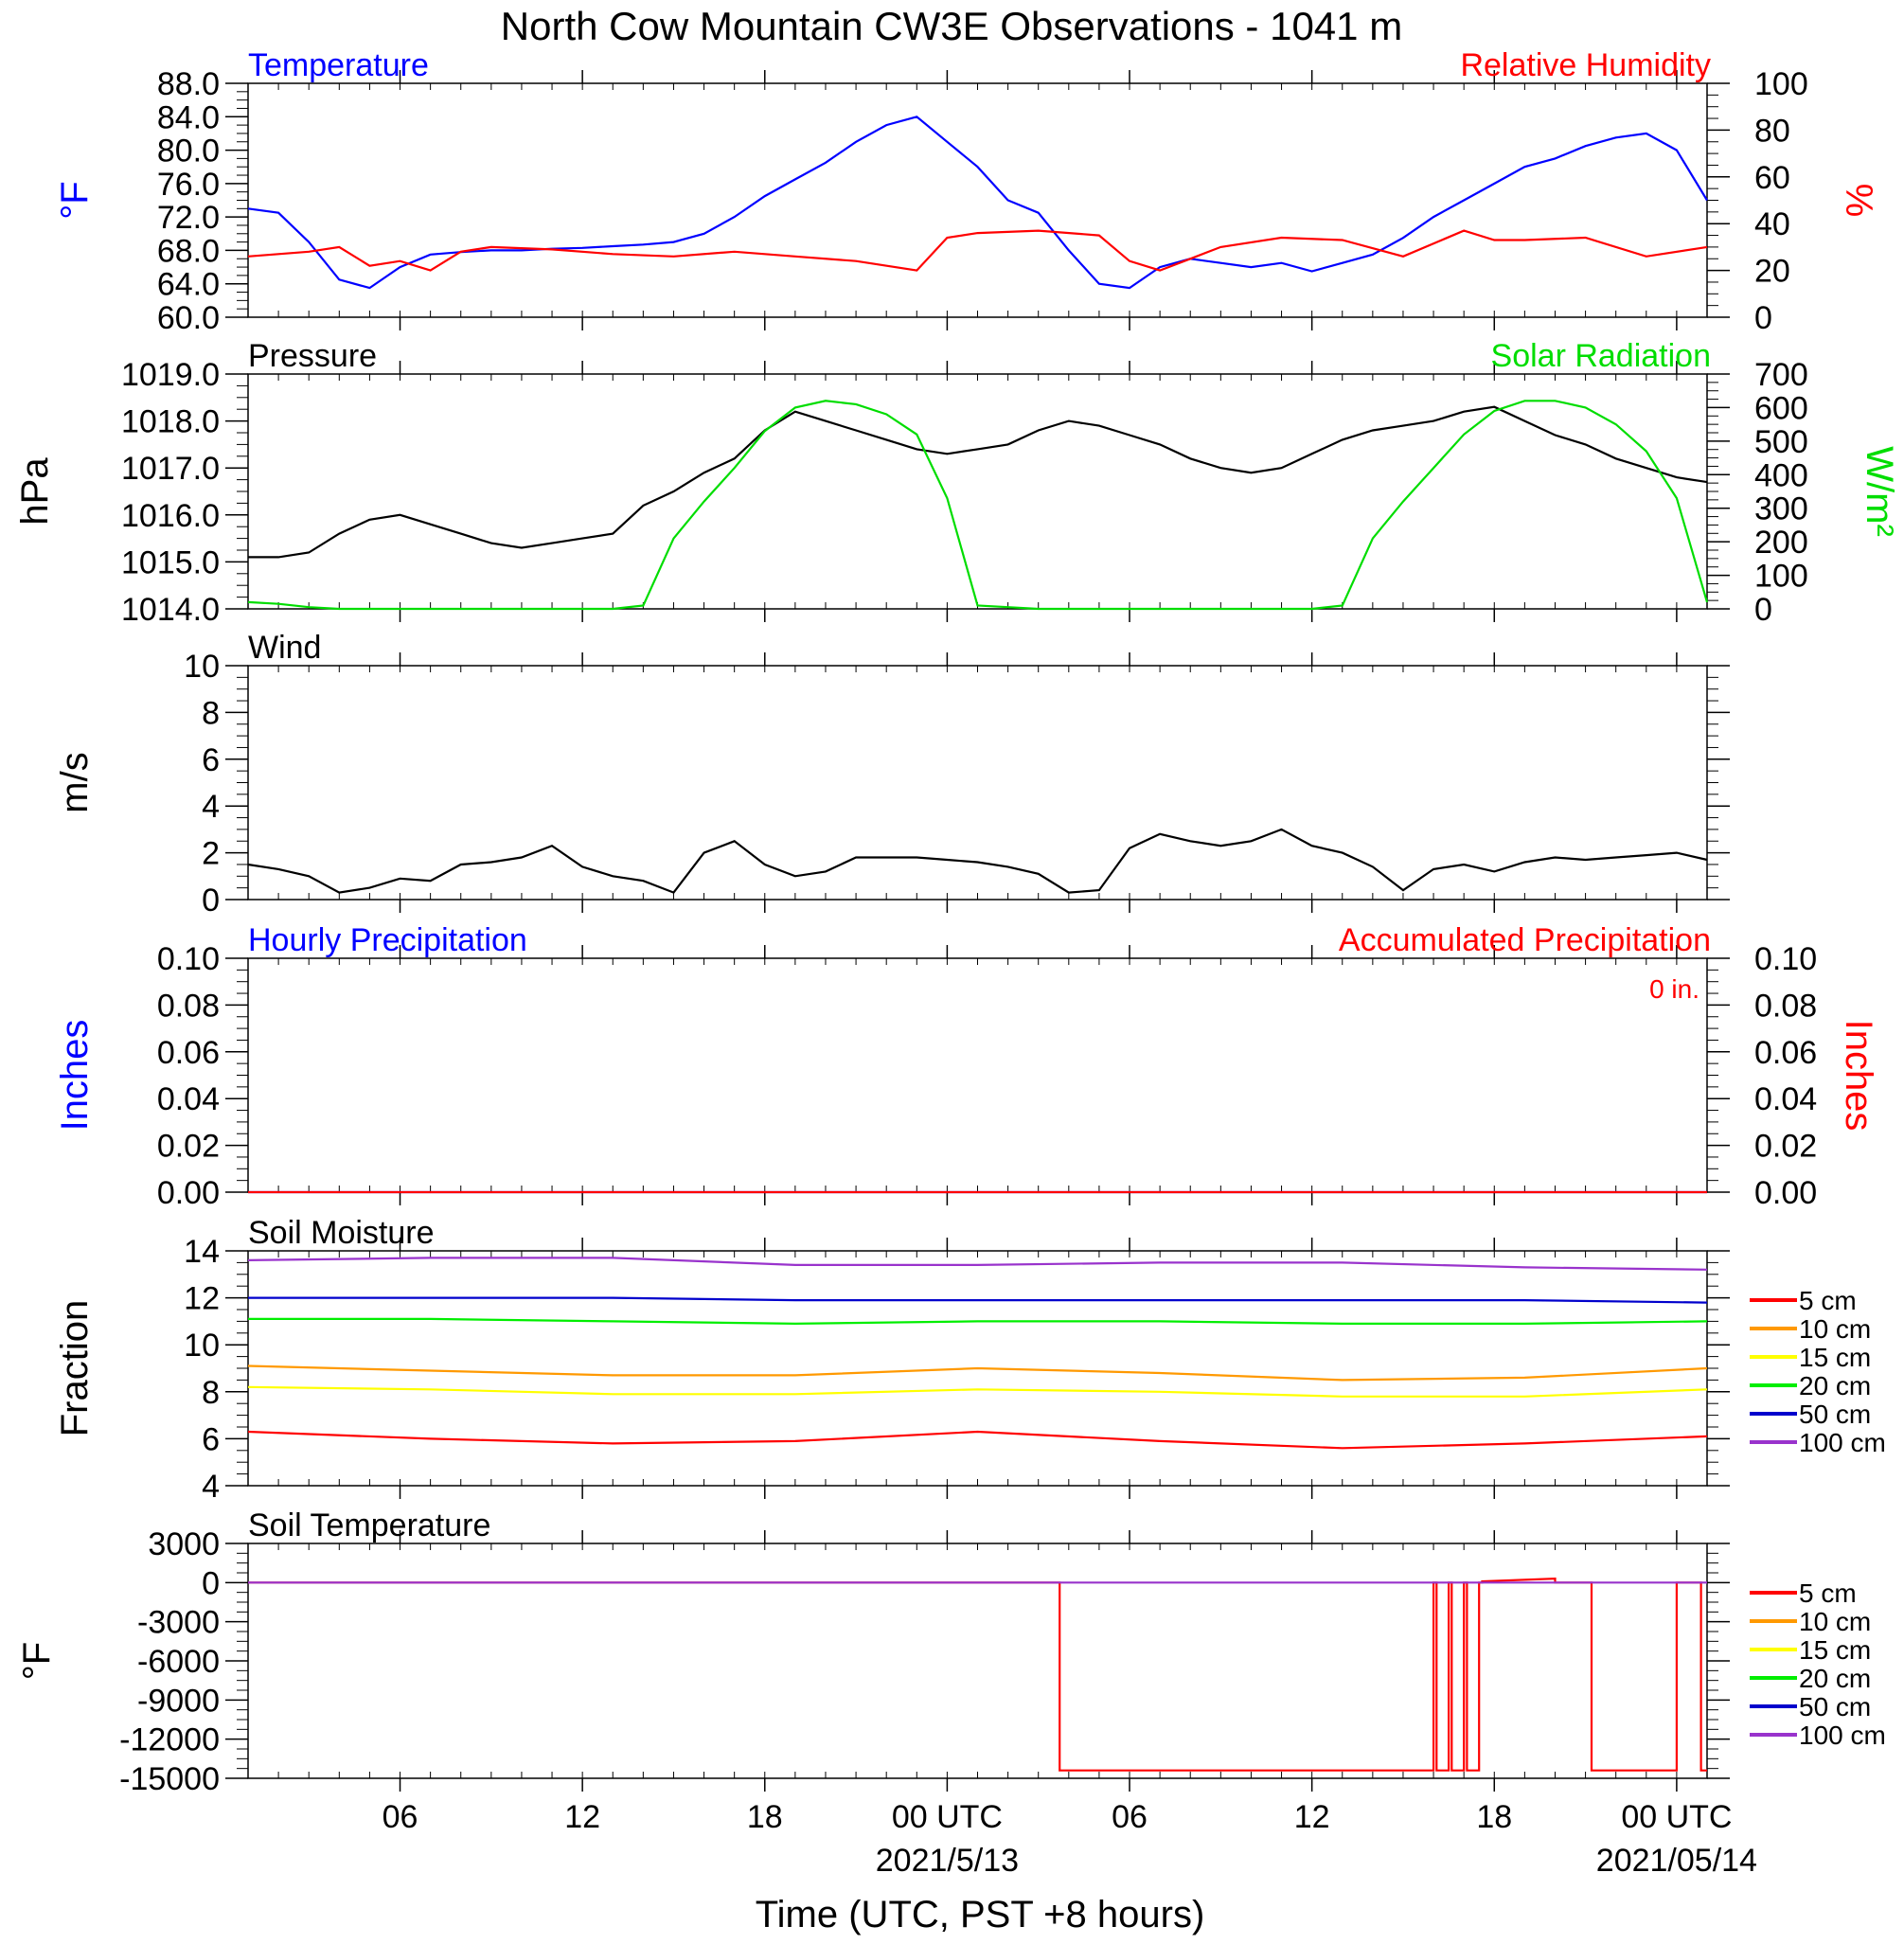 This screenshot has width=1904, height=1944. Describe the element at coordinates (1772, 131) in the screenshot. I see `y-right-tick-label: 80` at that location.